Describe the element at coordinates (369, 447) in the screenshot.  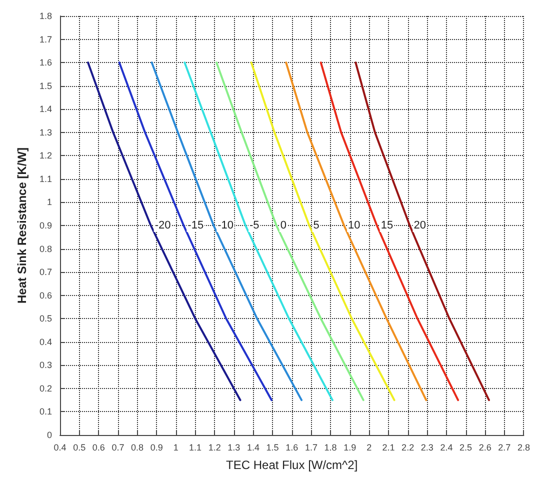
I see `x-tick-label: 2` at that location.